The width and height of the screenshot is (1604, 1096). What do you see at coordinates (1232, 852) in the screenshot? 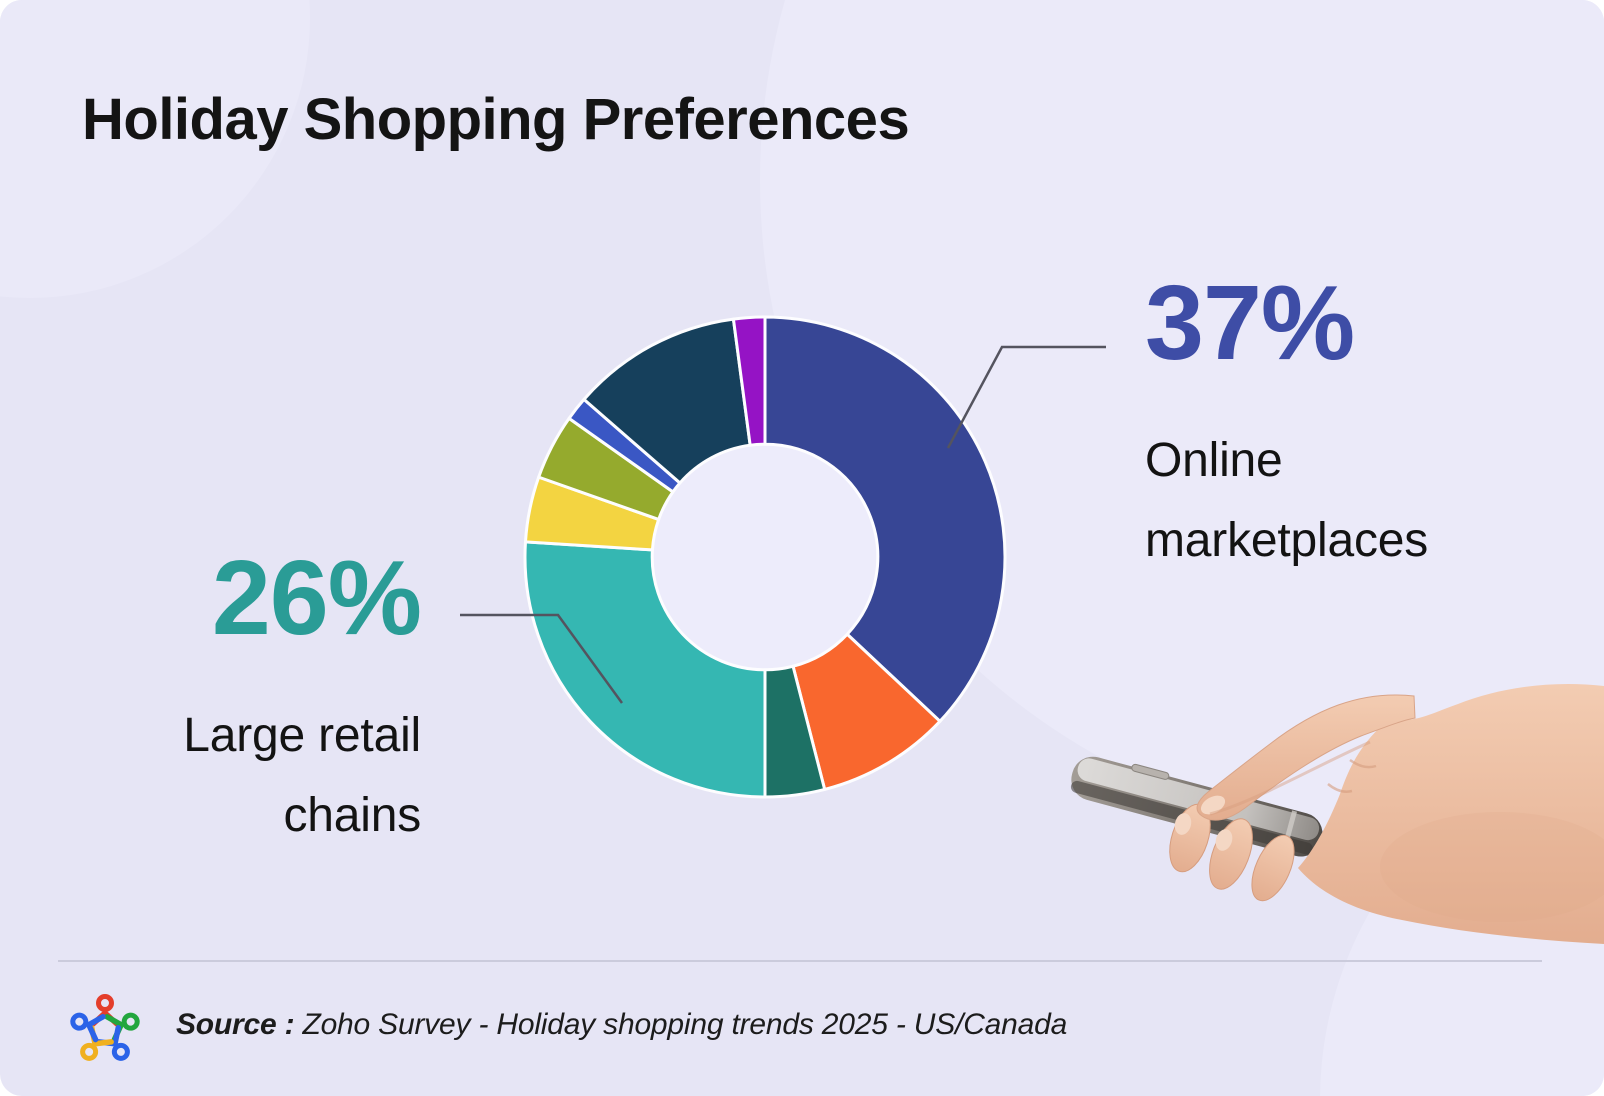
I see `curled-fingers` at bounding box center [1232, 852].